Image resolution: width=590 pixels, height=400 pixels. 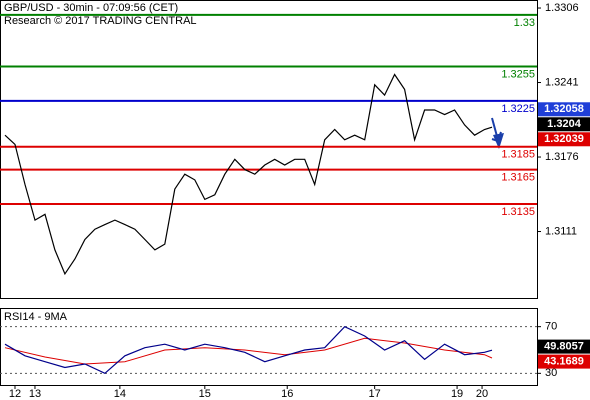 I want to click on price-line, so click(x=248, y=350).